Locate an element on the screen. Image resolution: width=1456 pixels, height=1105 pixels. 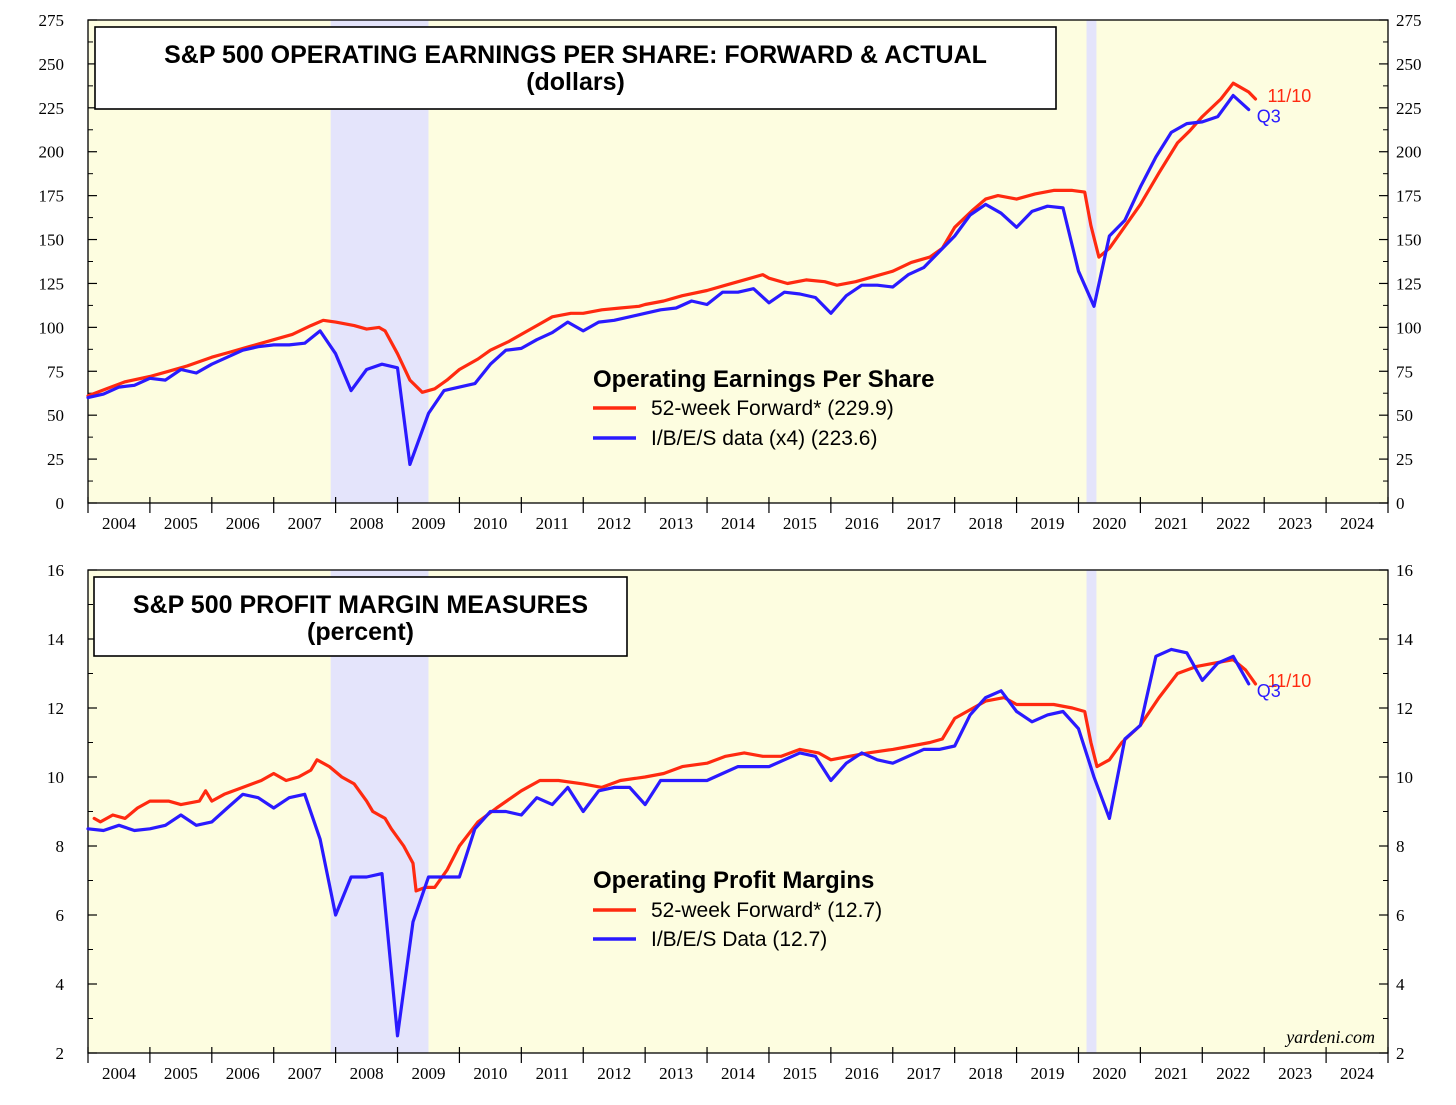
y-tick-label-right: 75 is located at coordinates (1404, 371).